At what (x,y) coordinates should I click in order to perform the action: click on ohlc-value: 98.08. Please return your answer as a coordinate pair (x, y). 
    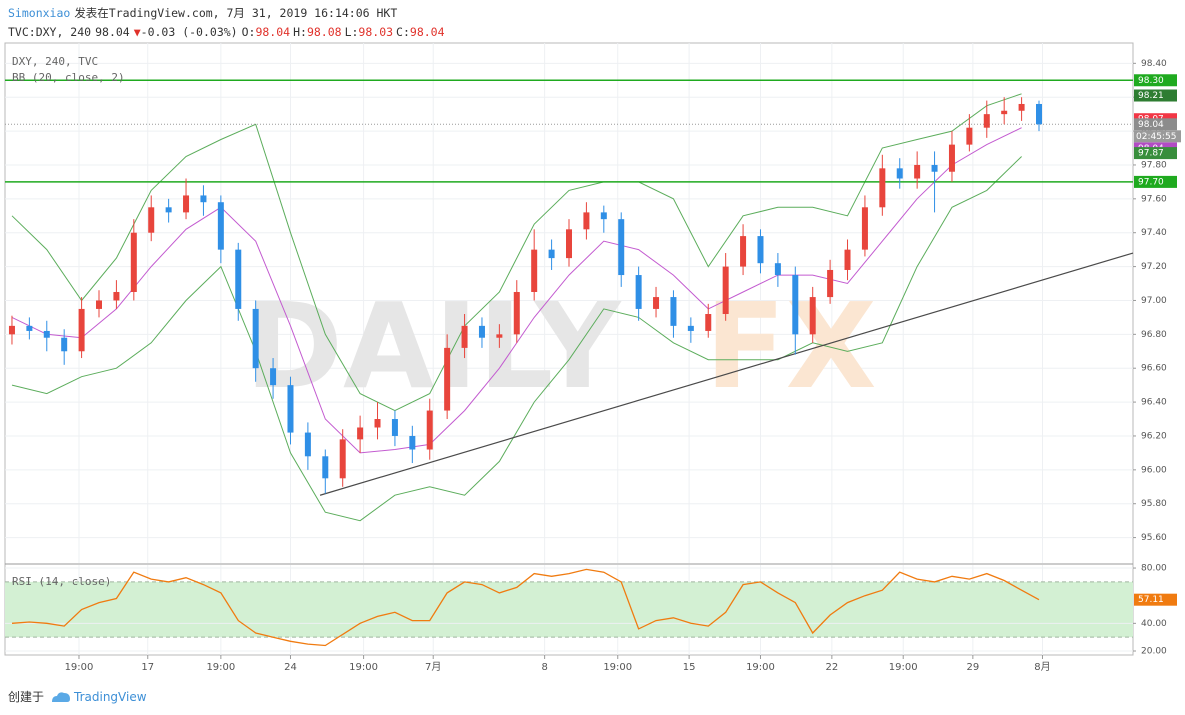
    Looking at the image, I should click on (324, 32).